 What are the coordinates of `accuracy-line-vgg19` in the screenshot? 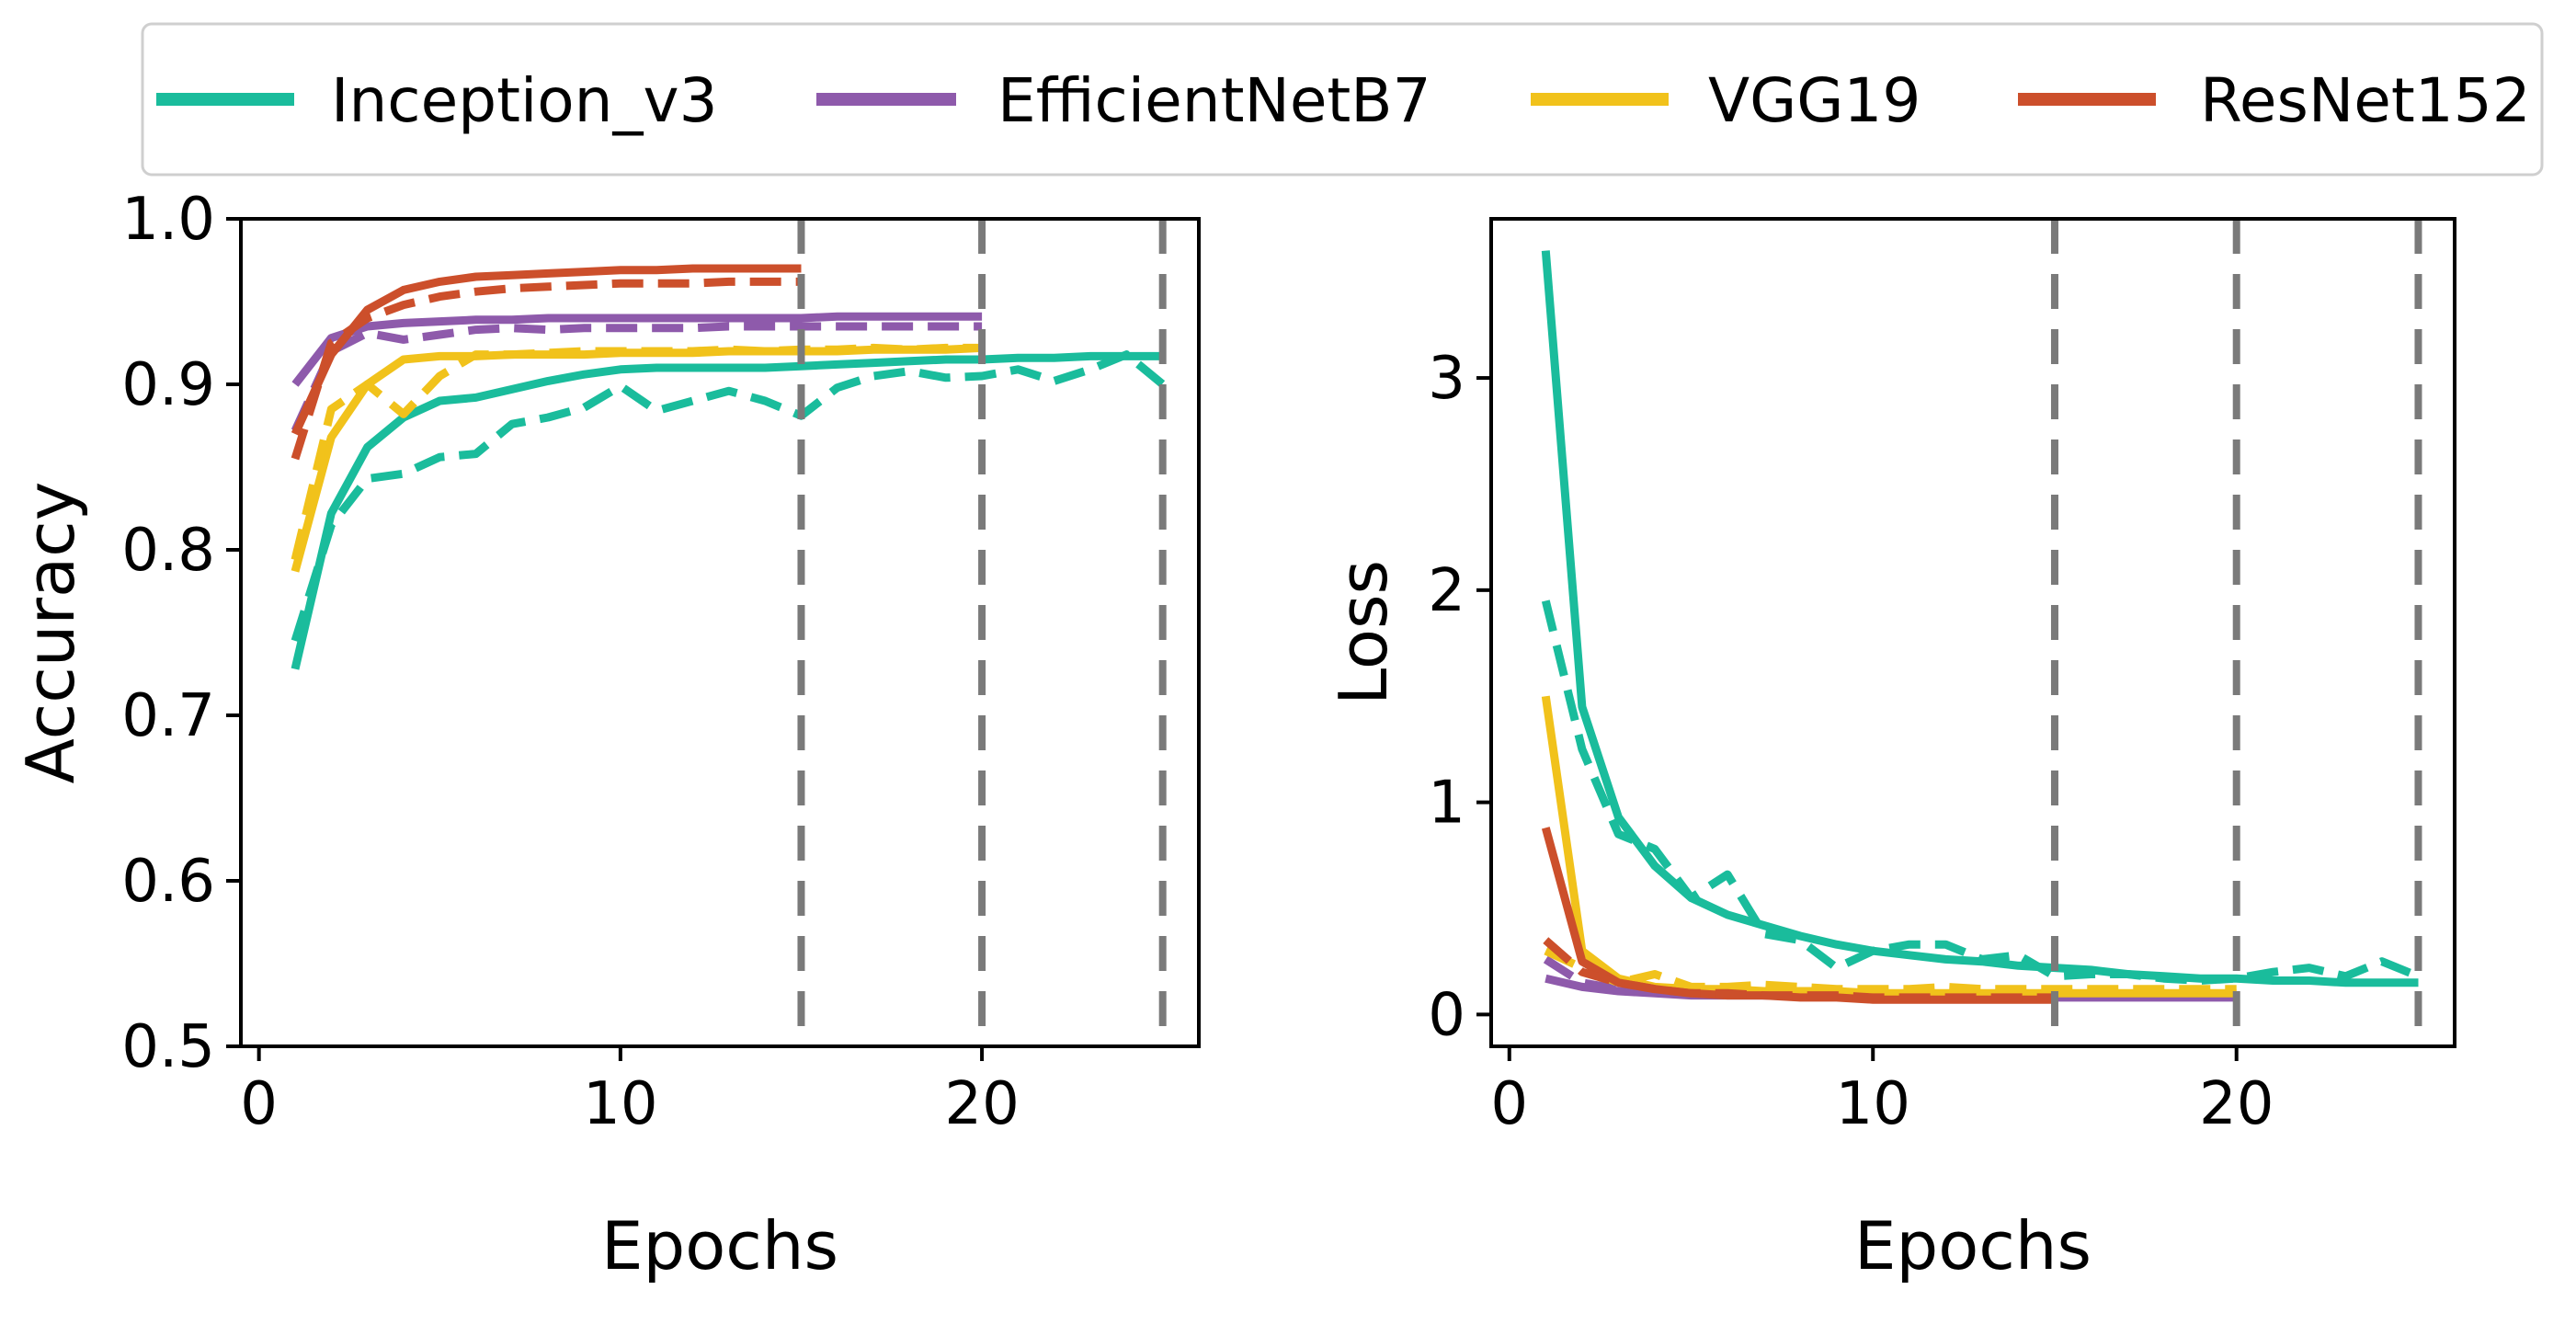 It's located at (637, 458).